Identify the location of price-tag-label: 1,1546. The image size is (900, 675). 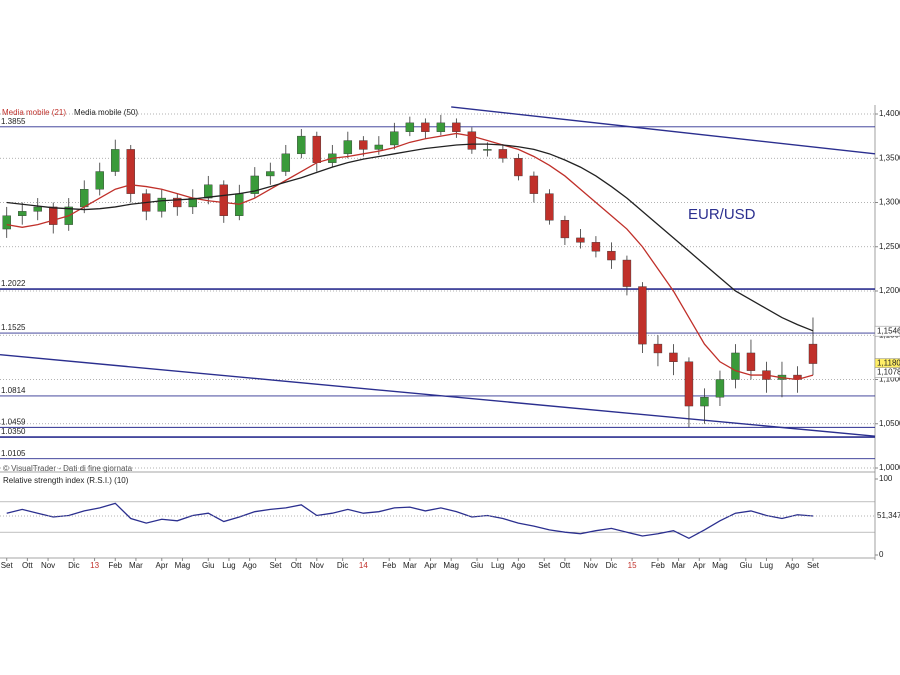
(888, 330).